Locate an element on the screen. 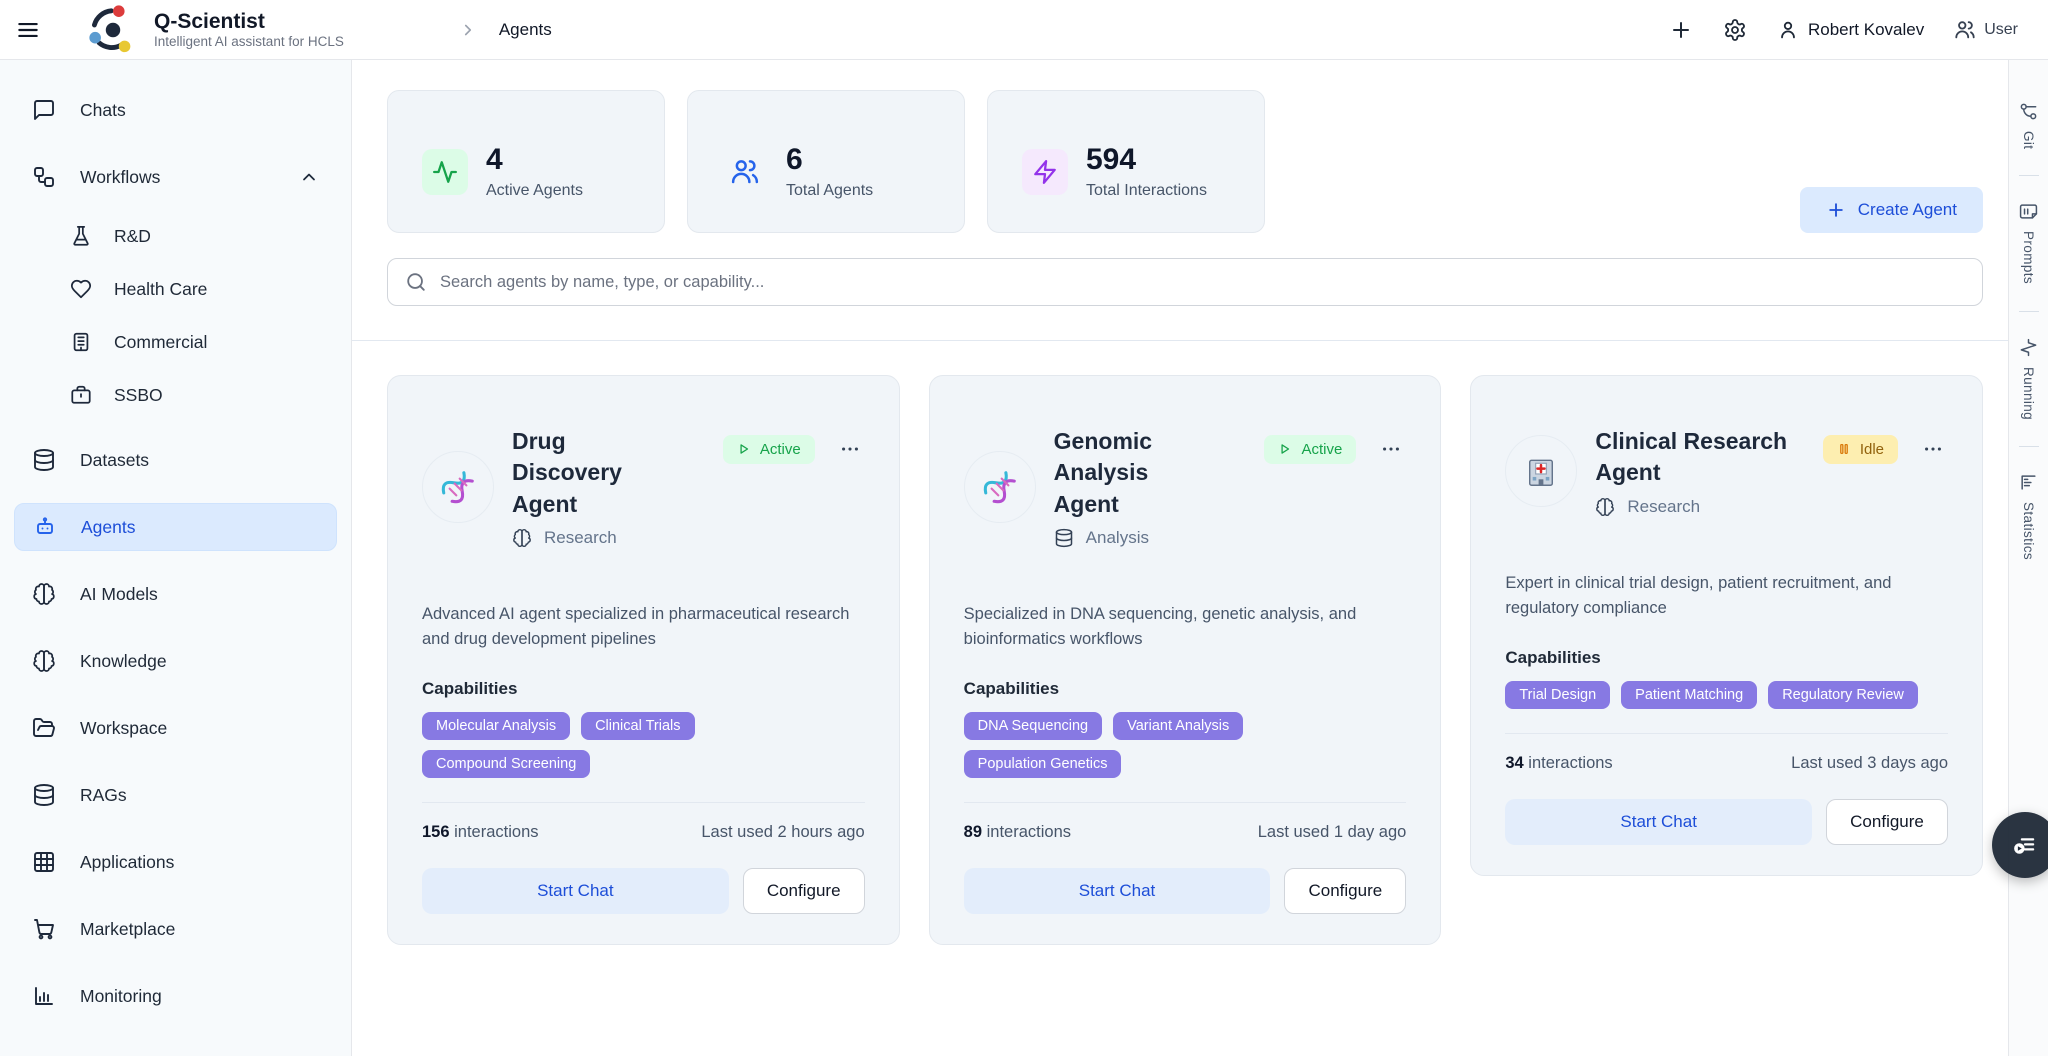 The image size is (2048, 1056). sidebar-item-label: R&D is located at coordinates (132, 235).